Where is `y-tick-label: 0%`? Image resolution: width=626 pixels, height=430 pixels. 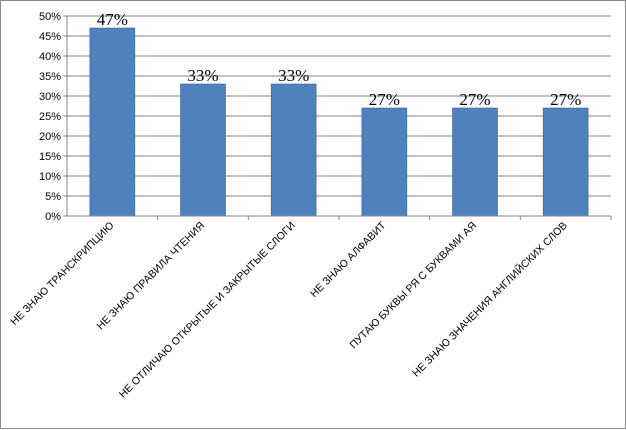 y-tick-label: 0% is located at coordinates (53, 217).